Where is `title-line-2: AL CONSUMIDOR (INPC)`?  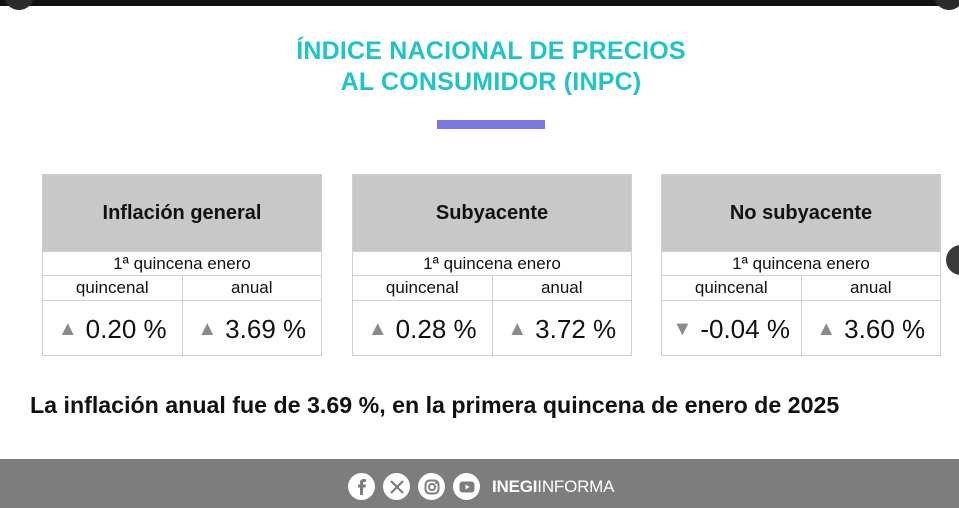
title-line-2: AL CONSUMIDOR (INPC) is located at coordinates (491, 82).